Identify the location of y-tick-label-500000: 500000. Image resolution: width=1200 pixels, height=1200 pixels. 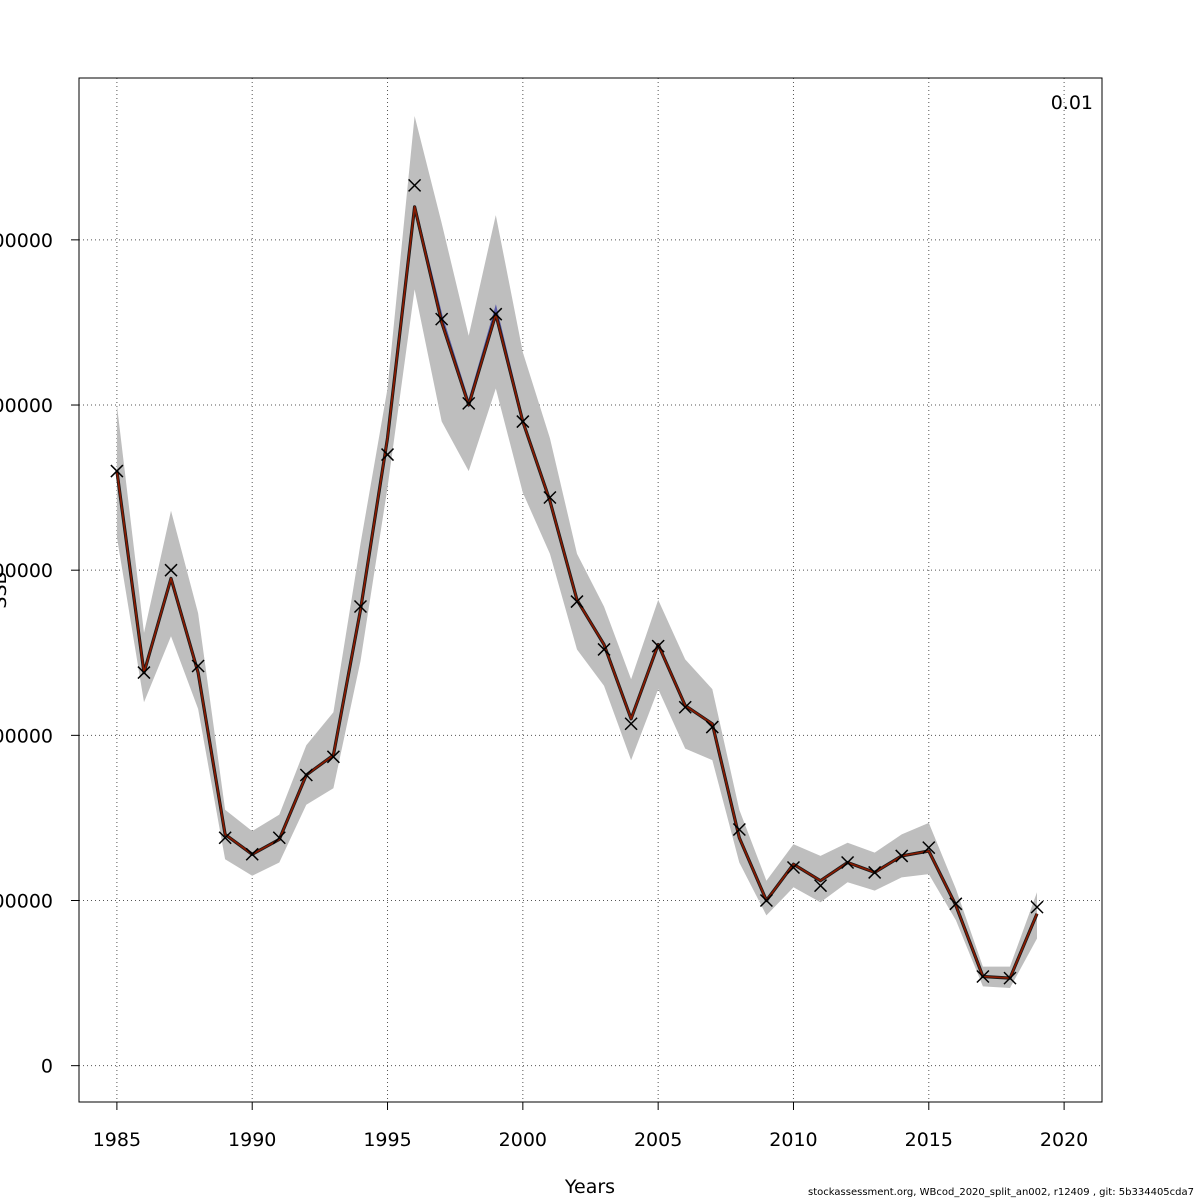
(26, 241).